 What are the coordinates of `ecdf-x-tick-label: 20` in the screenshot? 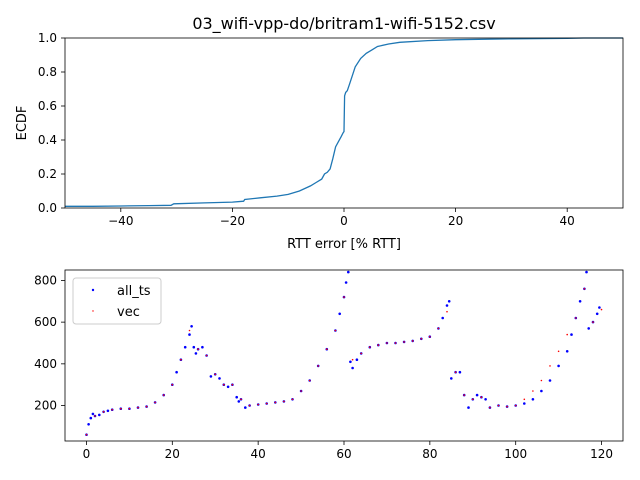 It's located at (455, 221).